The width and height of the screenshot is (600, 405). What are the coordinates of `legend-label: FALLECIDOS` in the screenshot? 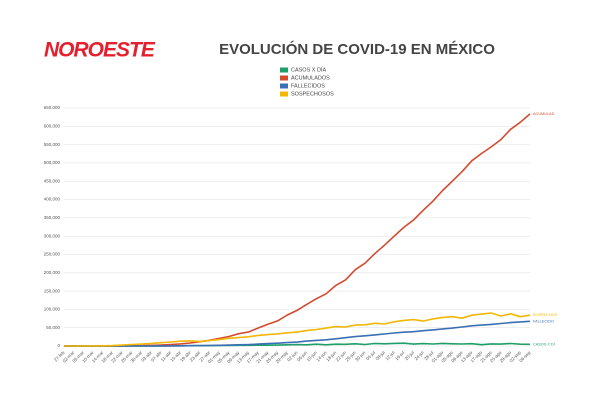 It's located at (308, 86).